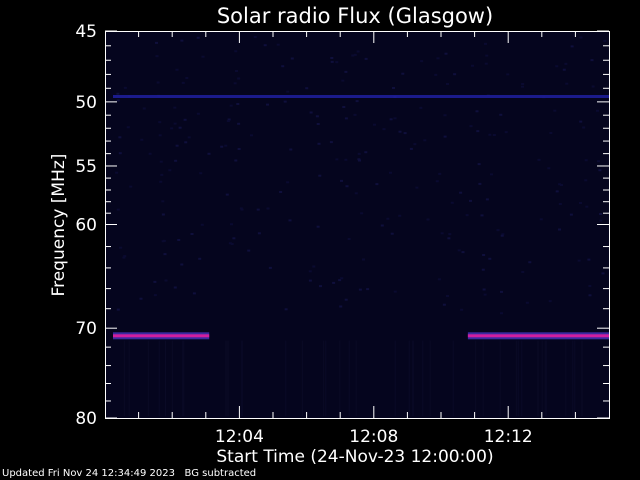  I want to click on y-tick-label-50: 50, so click(86, 103).